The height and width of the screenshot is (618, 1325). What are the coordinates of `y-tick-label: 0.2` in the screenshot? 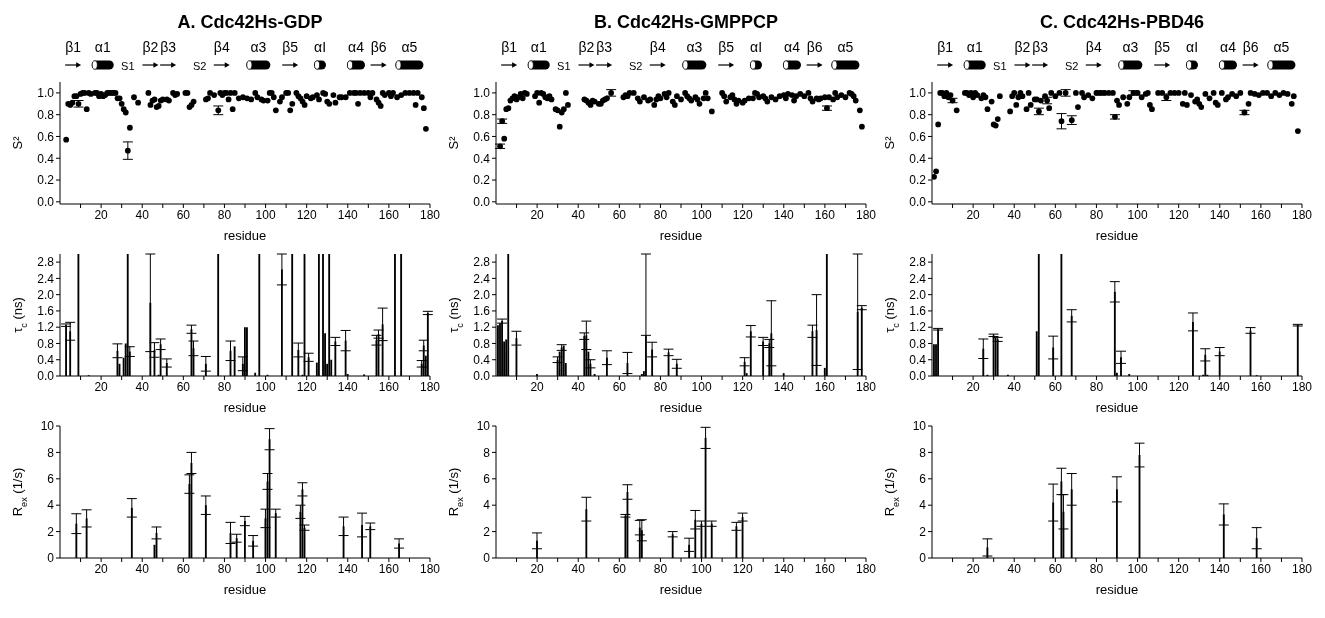 It's located at (918, 180).